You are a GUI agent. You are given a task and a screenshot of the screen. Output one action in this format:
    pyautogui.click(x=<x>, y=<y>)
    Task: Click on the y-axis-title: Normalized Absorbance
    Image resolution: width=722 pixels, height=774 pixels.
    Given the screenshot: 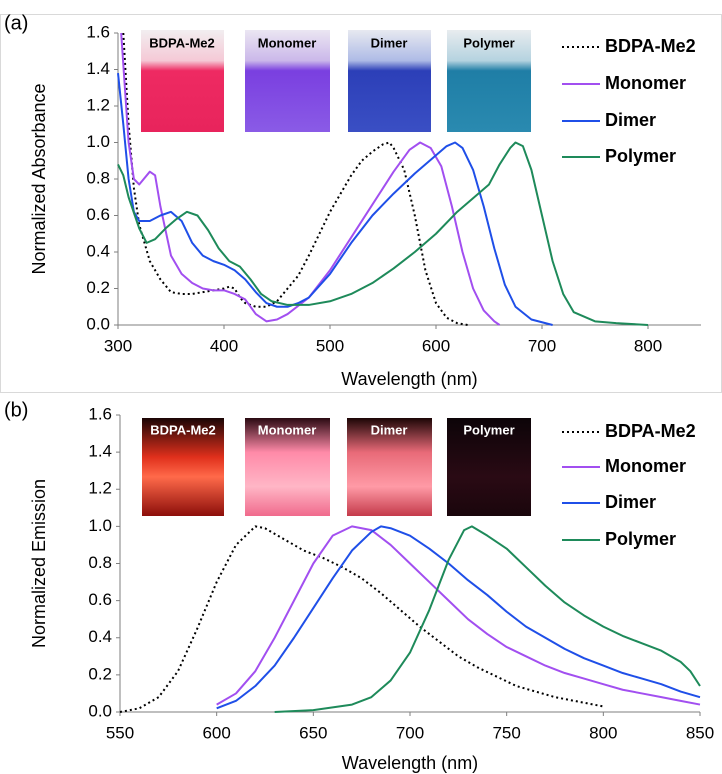 What is the action you would take?
    pyautogui.click(x=39, y=178)
    